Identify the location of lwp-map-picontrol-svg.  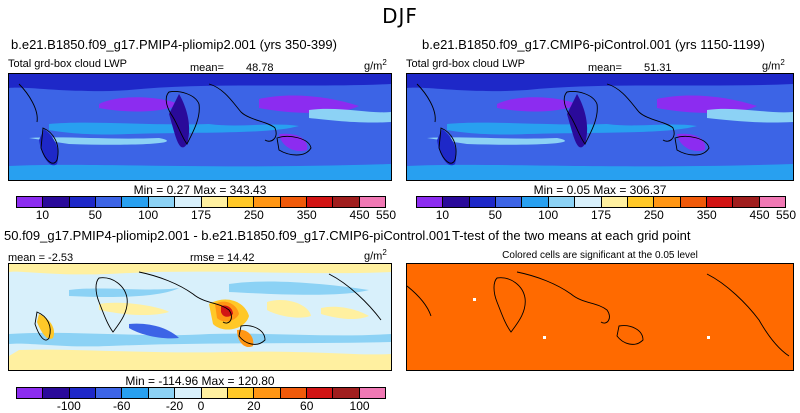
(600, 127).